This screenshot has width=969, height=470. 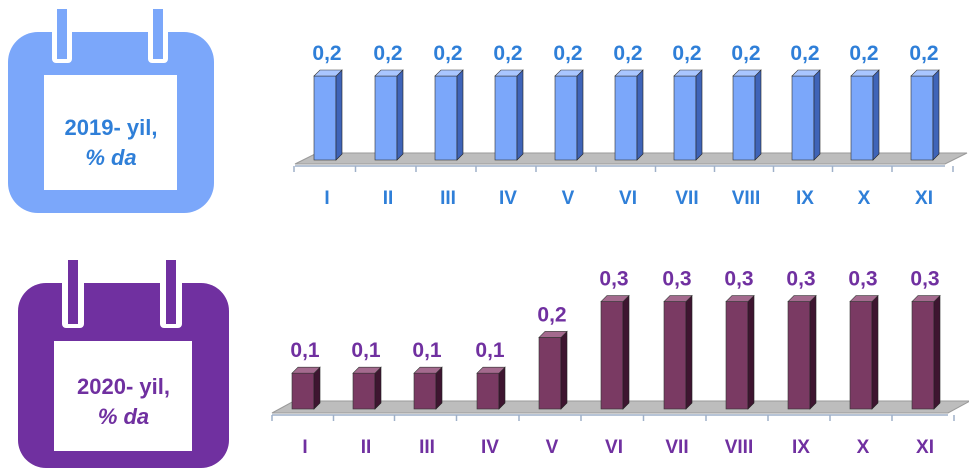 What do you see at coordinates (805, 198) in the screenshot?
I see `chart-2019-category-label: IX` at bounding box center [805, 198].